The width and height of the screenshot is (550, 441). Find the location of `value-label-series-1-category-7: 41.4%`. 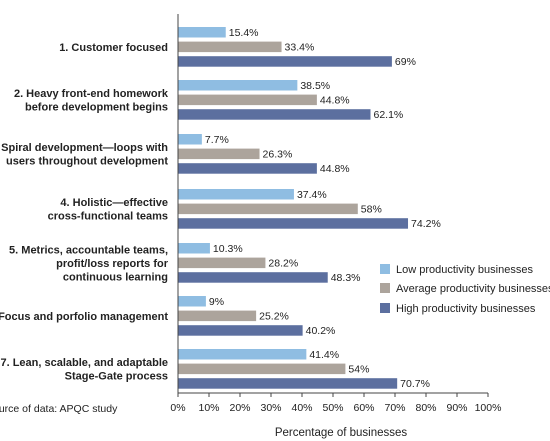

value-label-series-1-category-7: 41.4% is located at coordinates (324, 355).